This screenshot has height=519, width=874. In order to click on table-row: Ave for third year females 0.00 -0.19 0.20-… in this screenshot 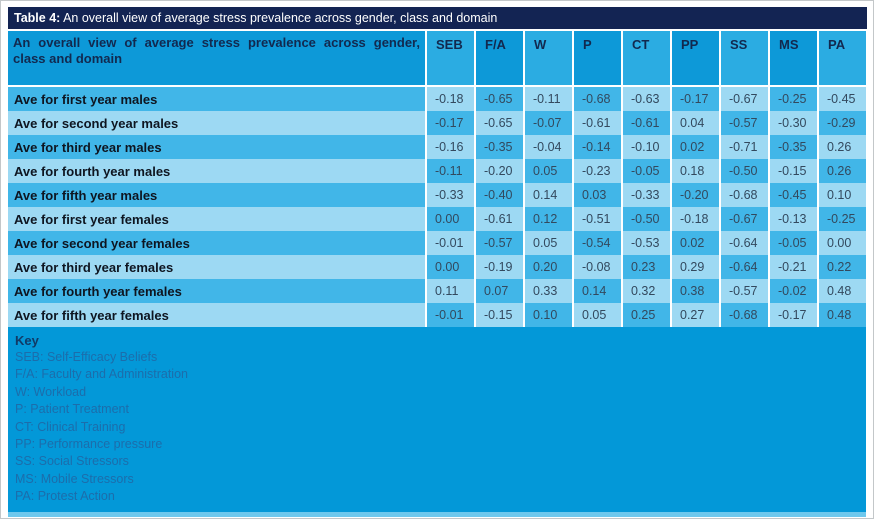, I will do `click(437, 267)`.